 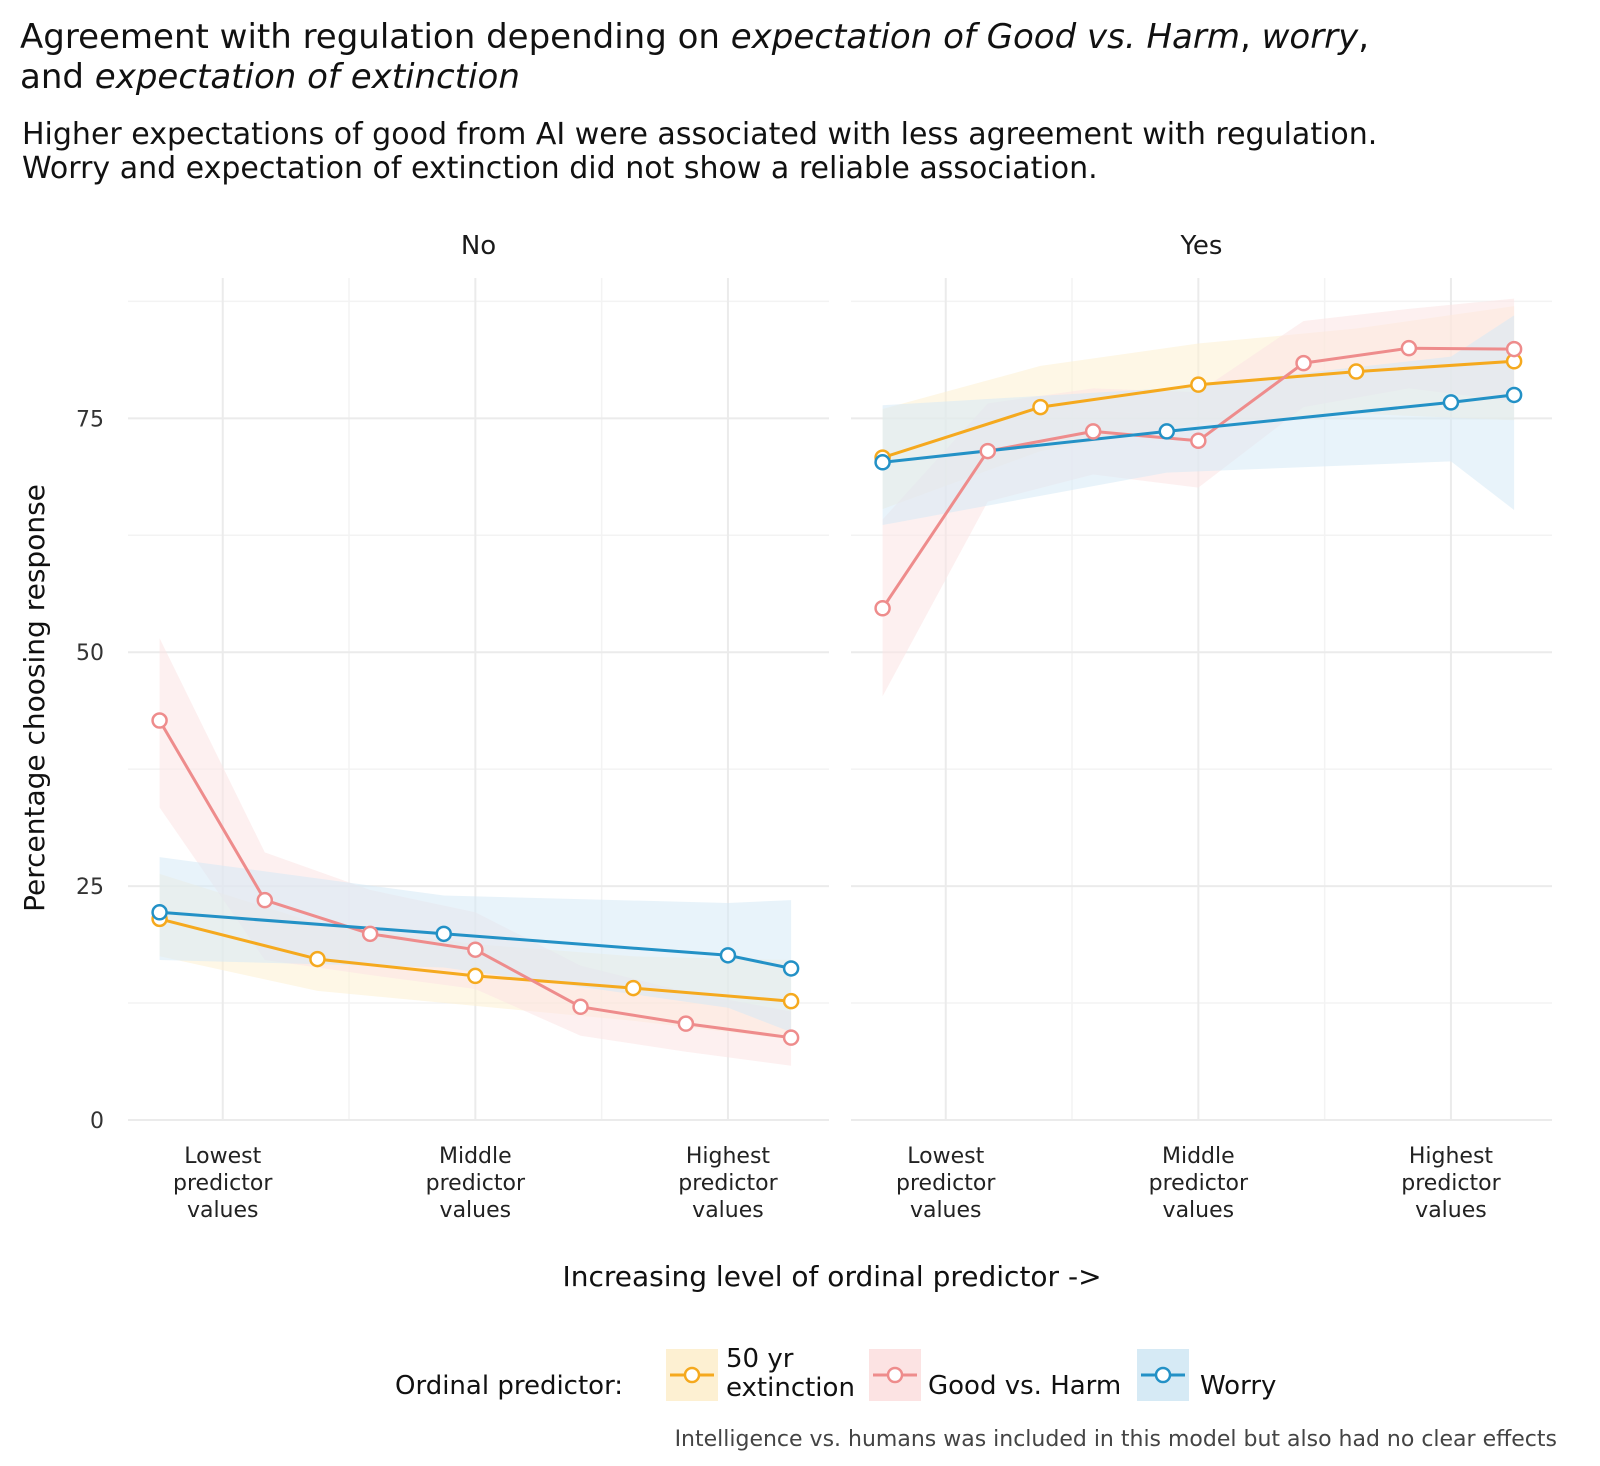 I want to click on legend-item-goodharm: Good vs. Harm, so click(x=995, y=1375).